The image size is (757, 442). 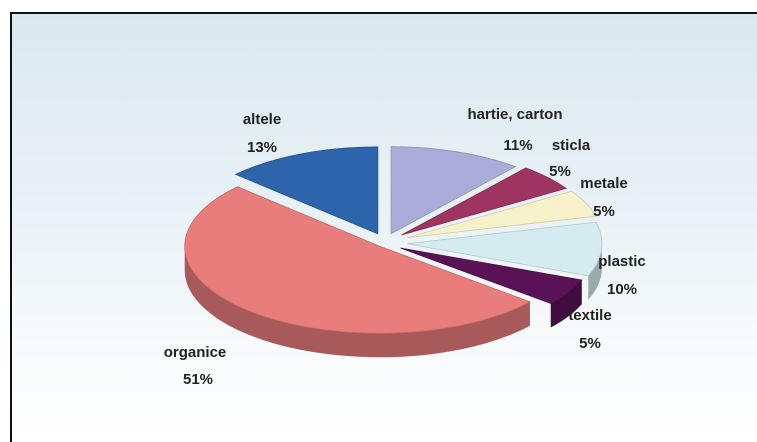 I want to click on value-organice: 51%, so click(x=198, y=379).